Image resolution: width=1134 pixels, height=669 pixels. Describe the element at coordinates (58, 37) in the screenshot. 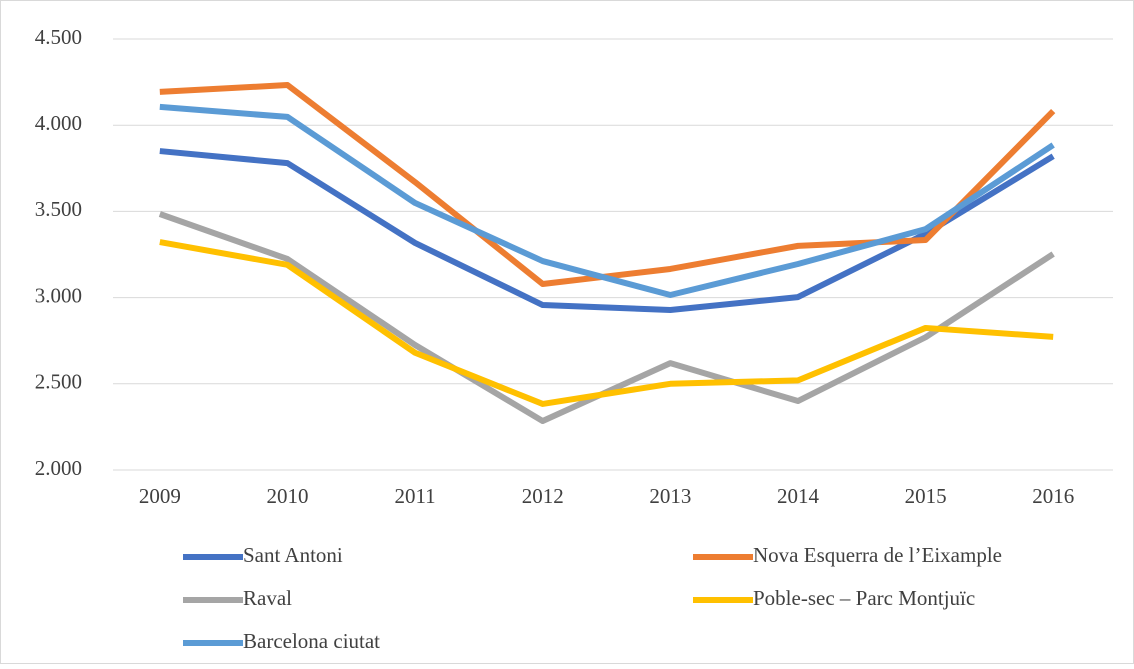

I see `y-tick-label: 4.500` at that location.